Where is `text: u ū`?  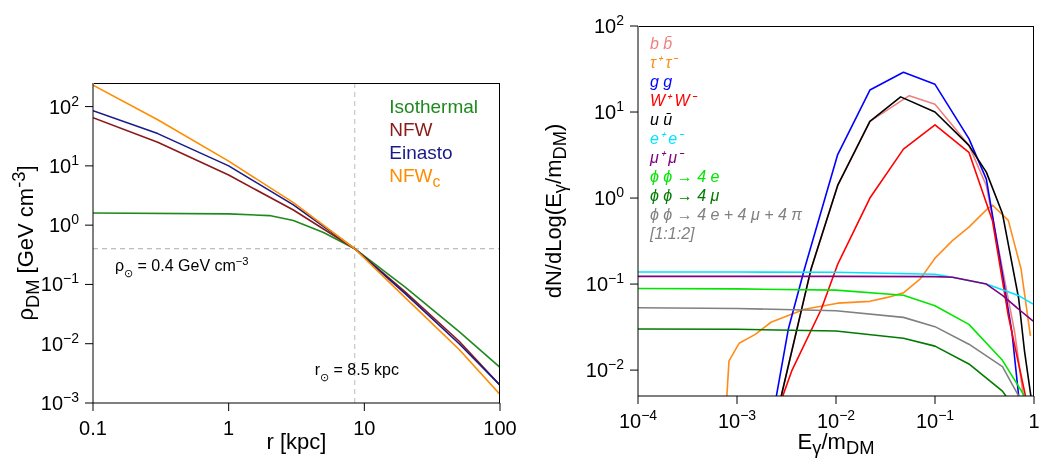
text: u ū is located at coordinates (662, 119).